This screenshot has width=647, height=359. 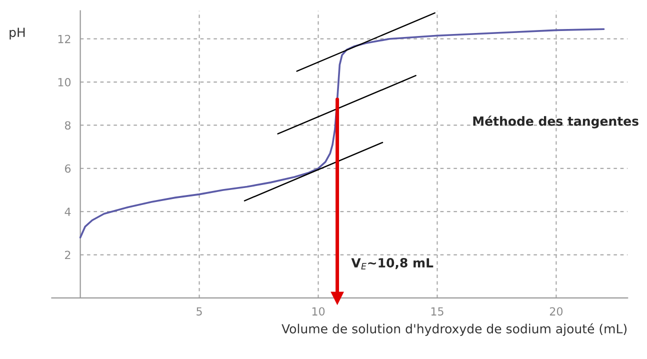 What do you see at coordinates (392, 264) in the screenshot?
I see `ref-line-label: V$_{E}$~10,8 mL` at bounding box center [392, 264].